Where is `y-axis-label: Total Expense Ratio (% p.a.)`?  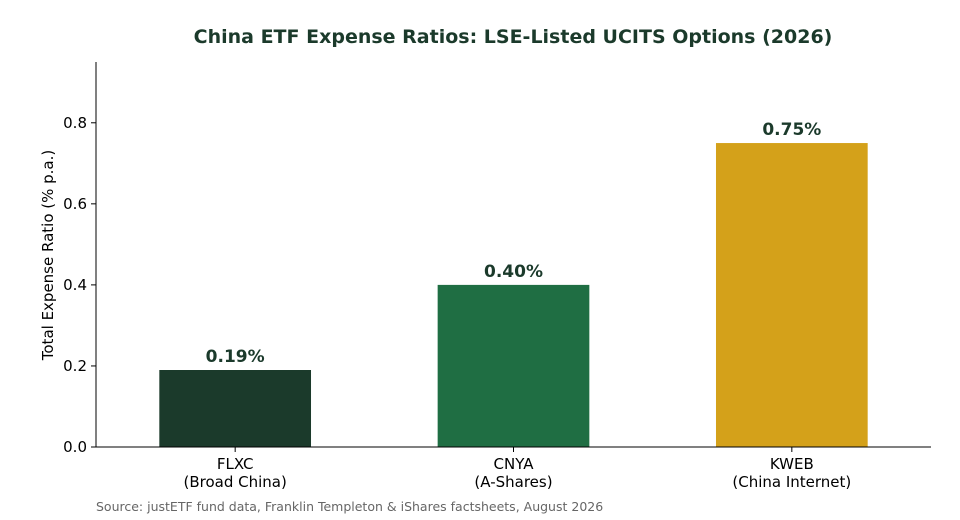 y-axis-label: Total Expense Ratio (% p.a.) is located at coordinates (48, 255).